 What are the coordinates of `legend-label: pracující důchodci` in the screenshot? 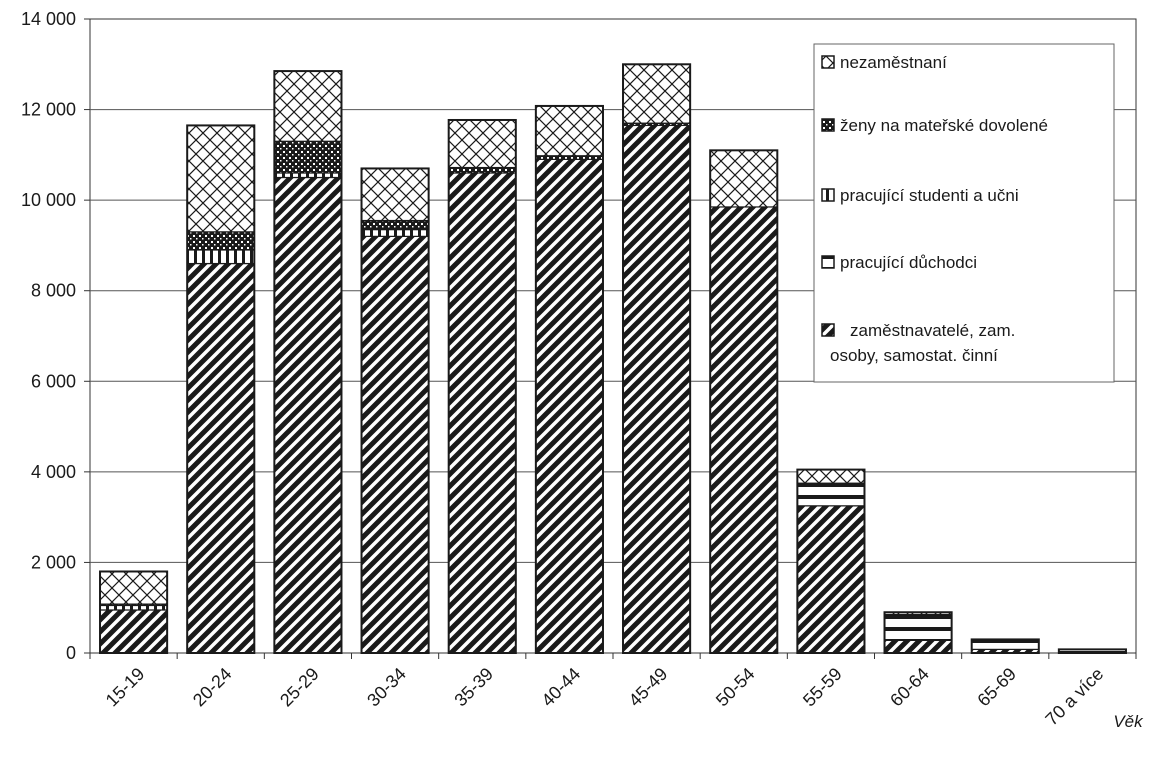 It's located at (908, 262).